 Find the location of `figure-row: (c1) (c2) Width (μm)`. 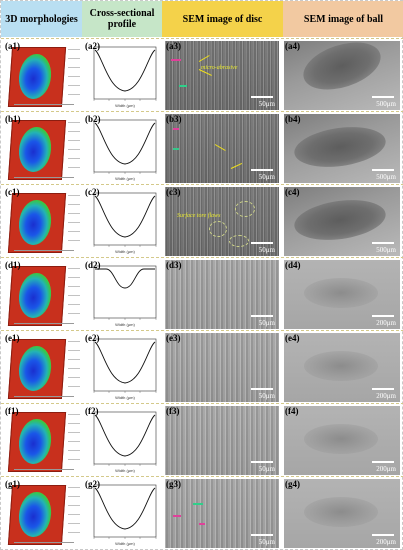

figure-row: (c1) (c2) Width (μm) is located at coordinates (202, 220).